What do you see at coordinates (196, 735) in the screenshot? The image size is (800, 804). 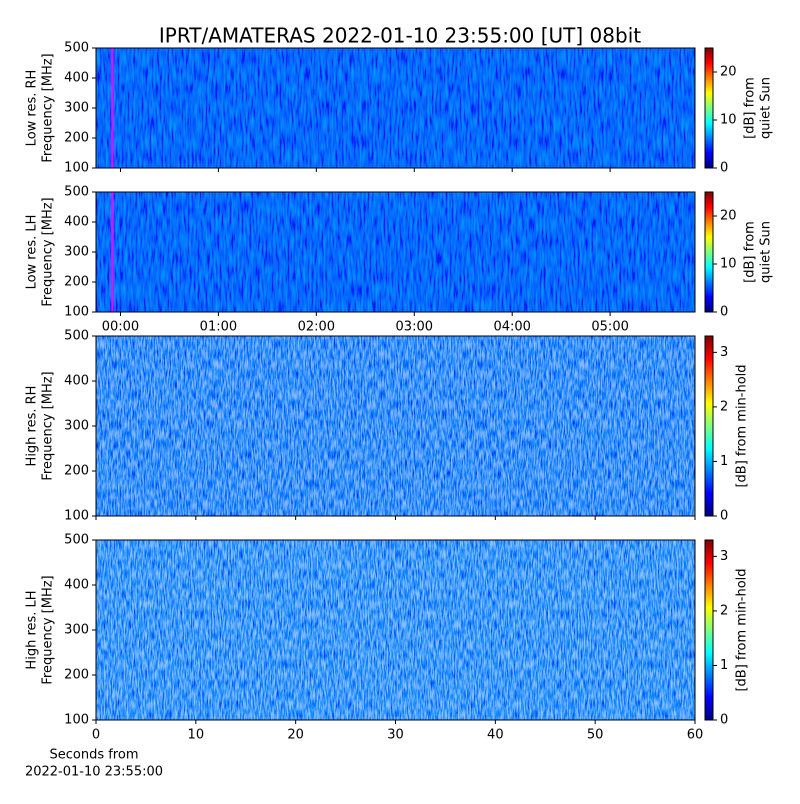 I see `x-tick-label: 10` at bounding box center [196, 735].